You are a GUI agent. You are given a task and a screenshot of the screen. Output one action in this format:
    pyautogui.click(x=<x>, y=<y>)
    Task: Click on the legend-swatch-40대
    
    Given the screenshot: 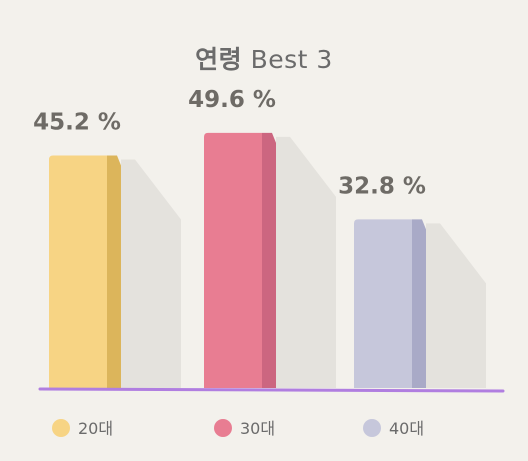 What is the action you would take?
    pyautogui.click(x=372, y=428)
    